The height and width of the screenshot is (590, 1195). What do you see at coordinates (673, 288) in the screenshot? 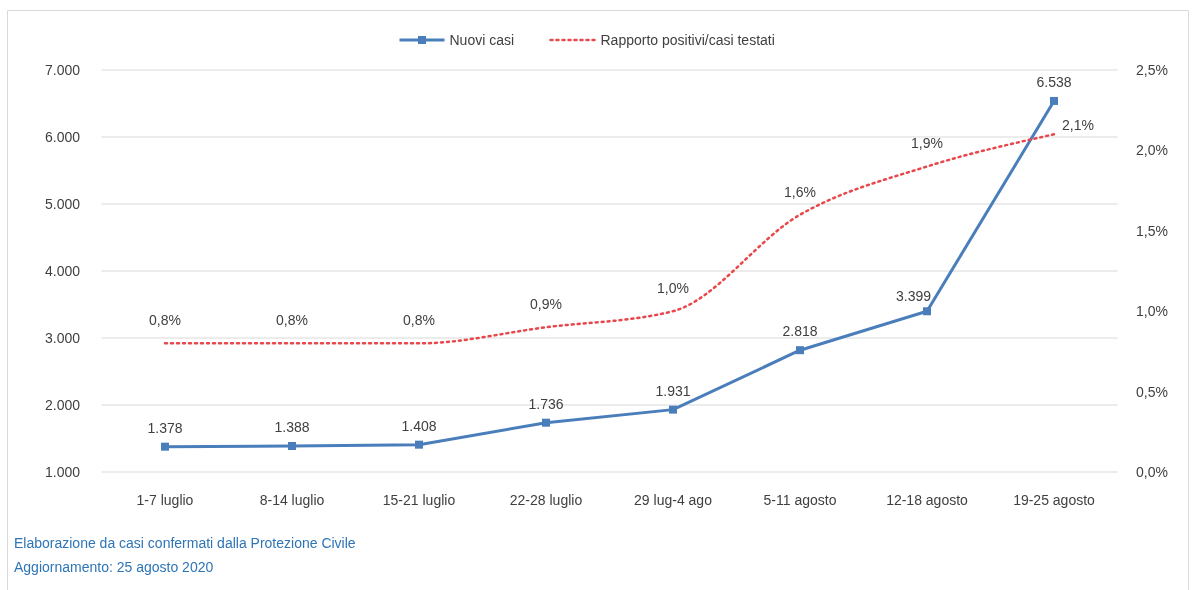
I see `data-label: 1,0%` at bounding box center [673, 288].